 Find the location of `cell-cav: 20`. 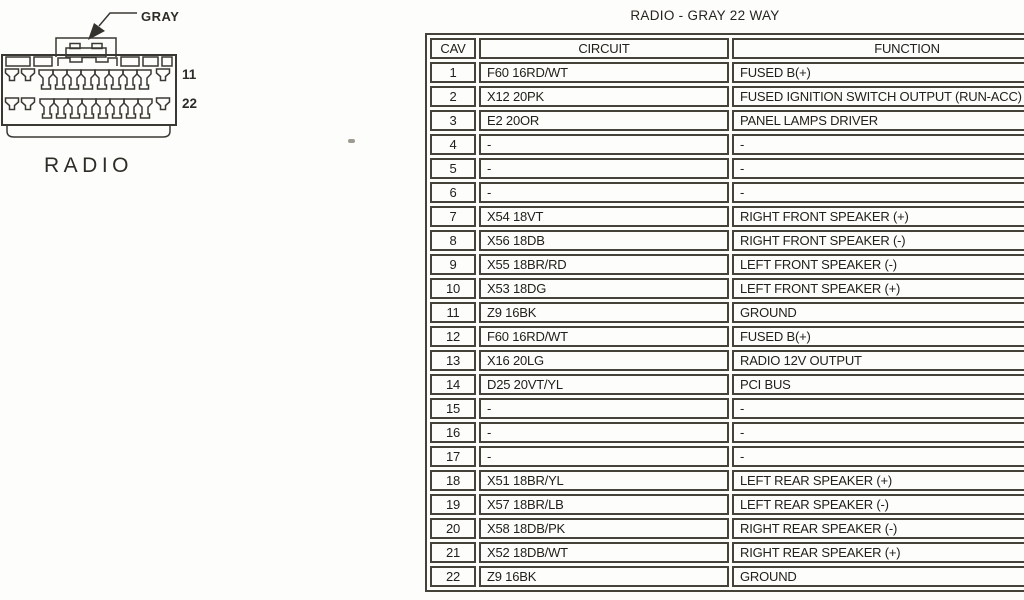

cell-cav: 20 is located at coordinates (453, 528).